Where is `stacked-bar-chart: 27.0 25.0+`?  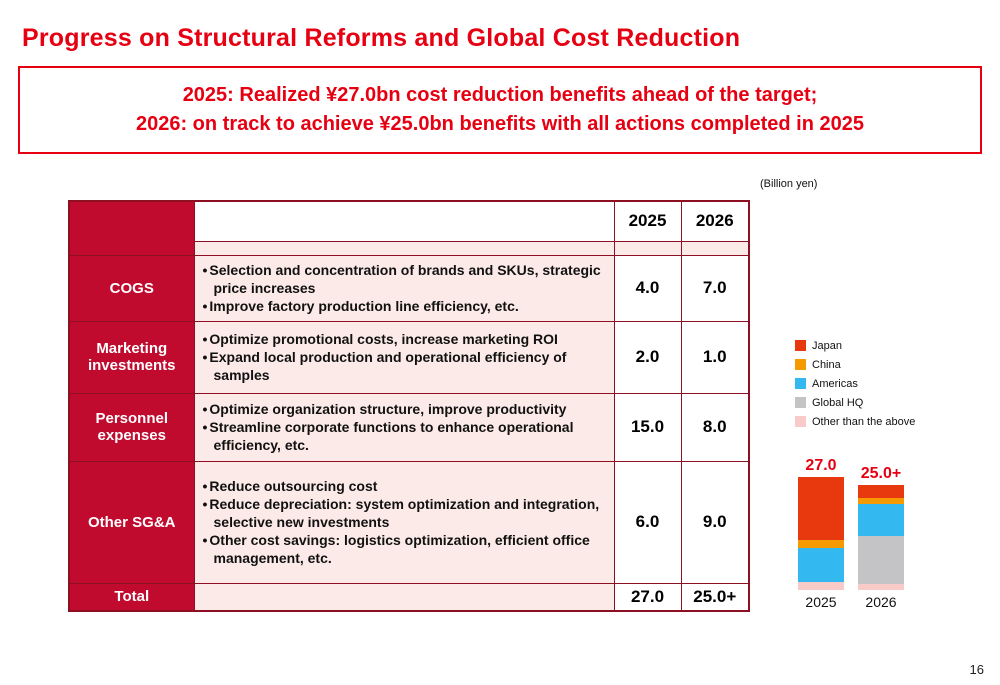
stacked-bar-chart: 27.0 25.0+ is located at coordinates (851, 519).